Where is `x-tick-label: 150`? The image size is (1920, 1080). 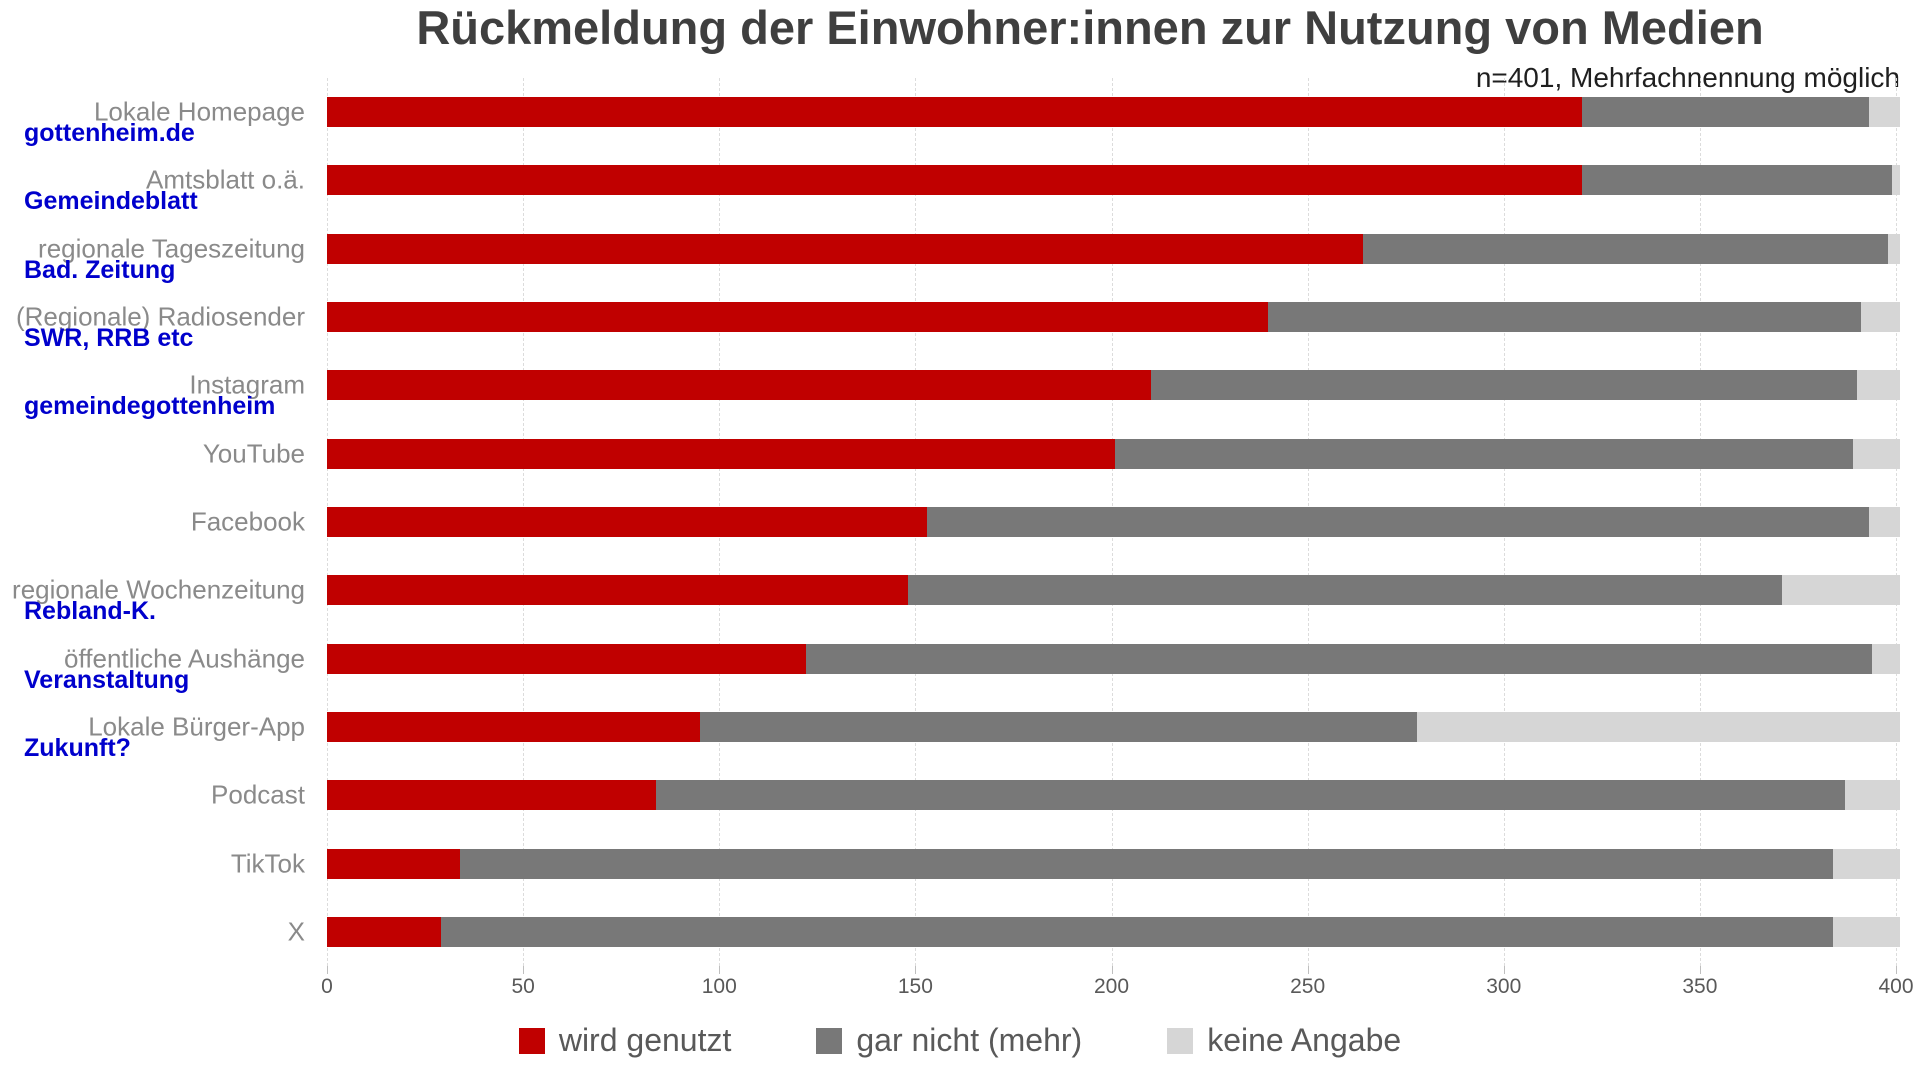 x-tick-label: 150 is located at coordinates (915, 986).